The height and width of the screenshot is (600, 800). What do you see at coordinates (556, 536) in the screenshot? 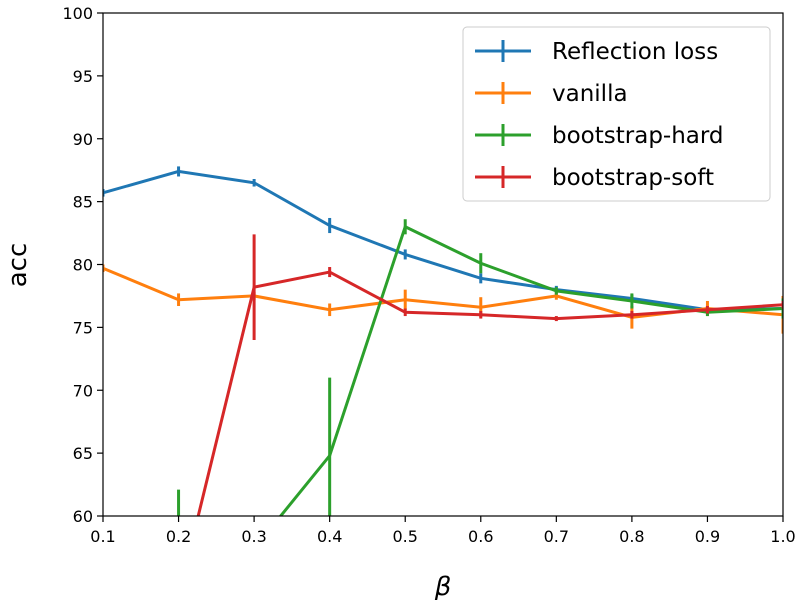
I see `x-tick-label: 0.7` at bounding box center [556, 536].